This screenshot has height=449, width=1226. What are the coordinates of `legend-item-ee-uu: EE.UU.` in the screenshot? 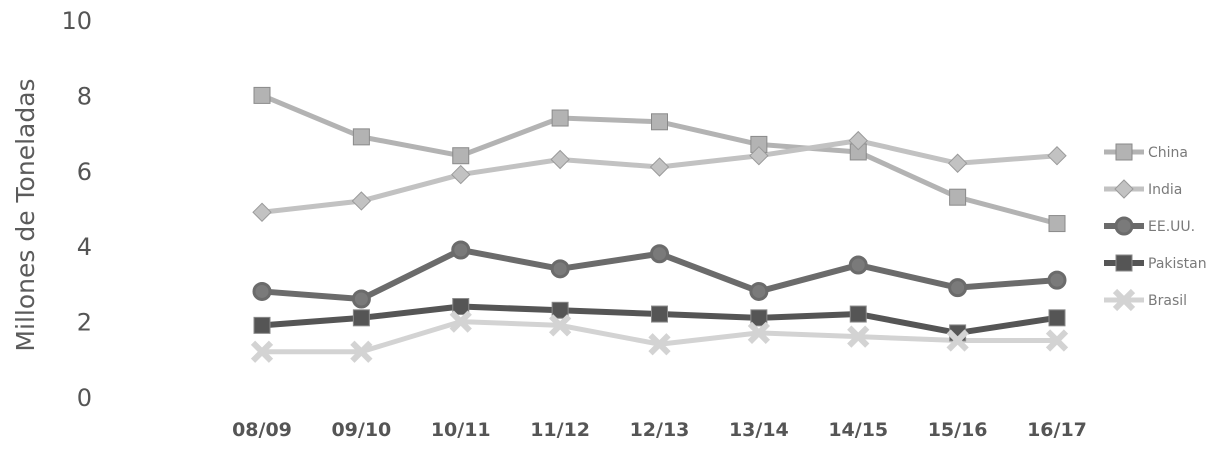 It's located at (1149, 226).